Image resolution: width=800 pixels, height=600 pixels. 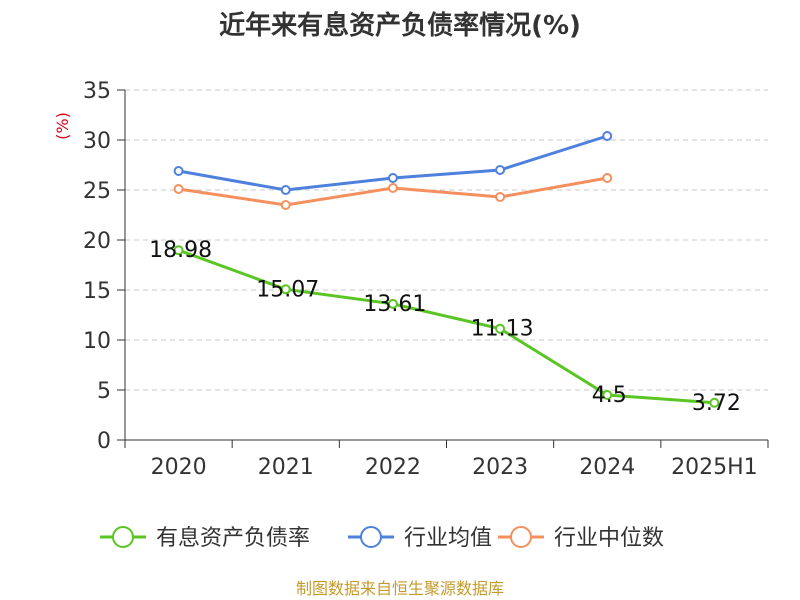 I want to click on y-axis-ticks: 0 5 10 15 20 25 30 35, so click(x=104, y=266).